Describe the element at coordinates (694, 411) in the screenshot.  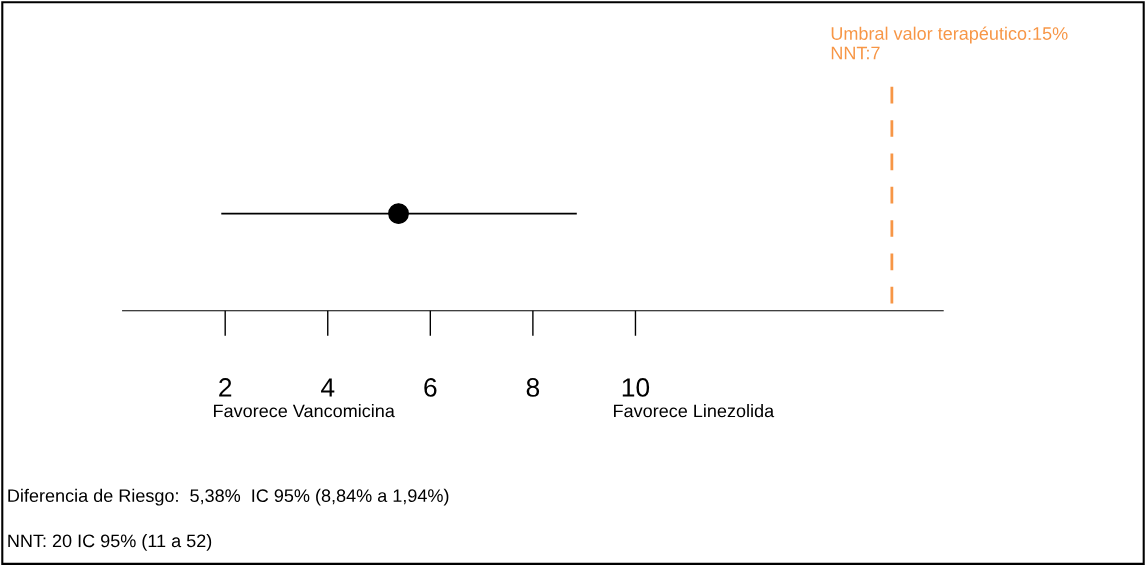
I see `text: Favorece Linezolida` at that location.